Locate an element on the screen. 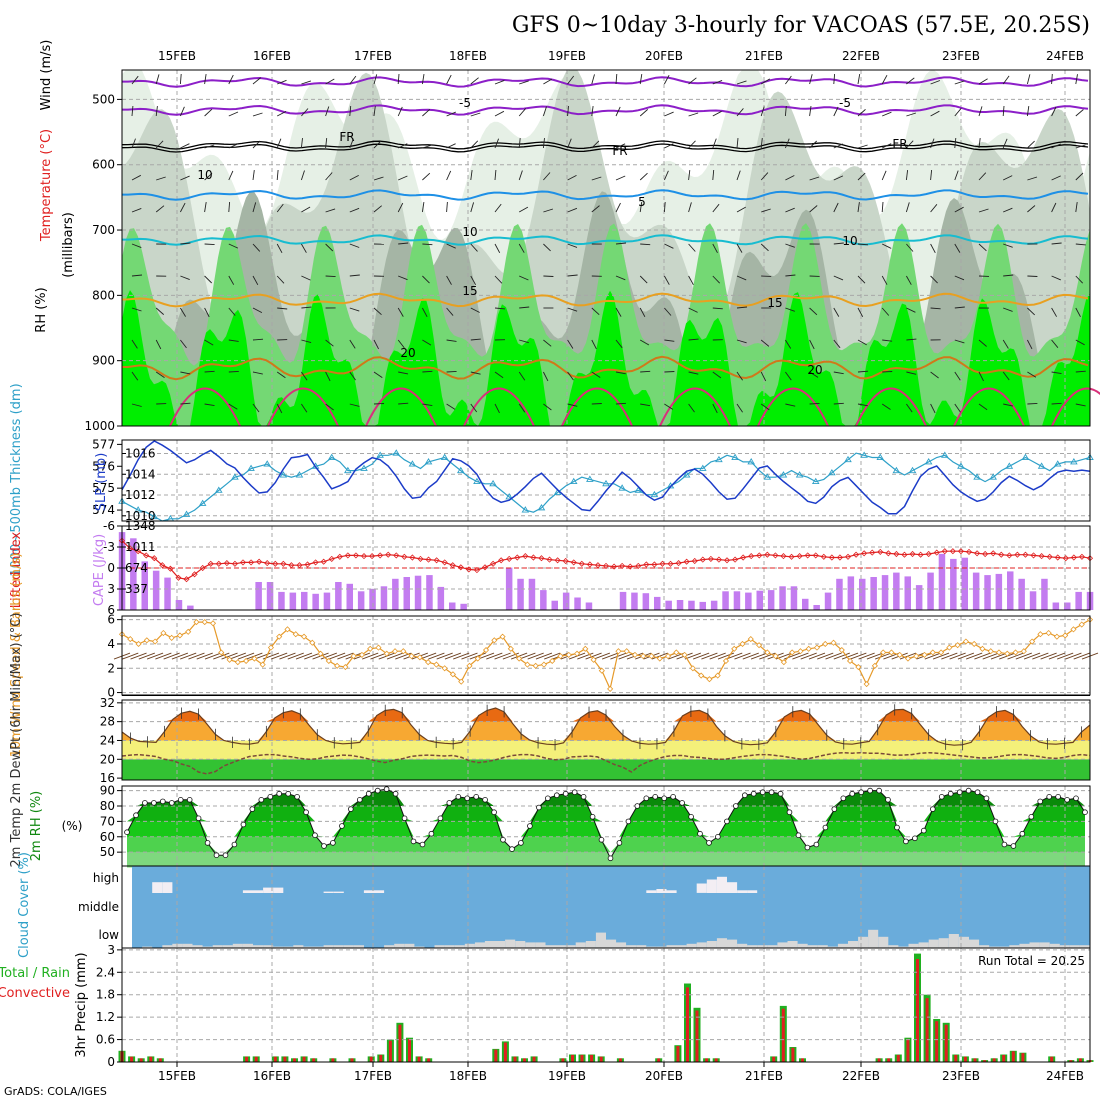 This screenshot has width=1100, height=1100. temp-tick-label: 16 is located at coordinates (107, 778).